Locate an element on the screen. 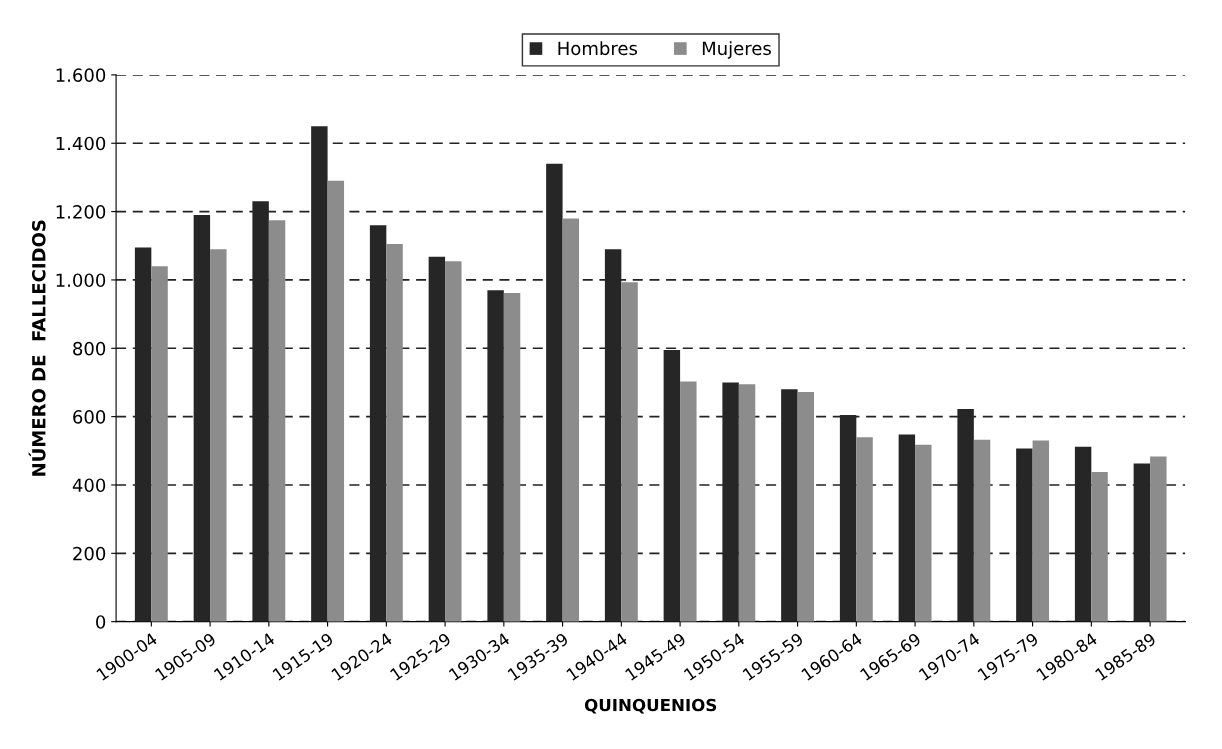  y-tick-label: 1.200 is located at coordinates (81, 212).